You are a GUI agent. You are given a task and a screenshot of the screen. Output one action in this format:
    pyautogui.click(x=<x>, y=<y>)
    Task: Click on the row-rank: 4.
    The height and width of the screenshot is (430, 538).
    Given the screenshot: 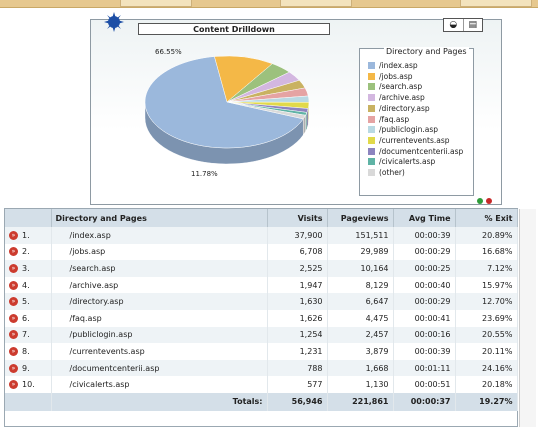 What is the action you would take?
    pyautogui.click(x=26, y=285)
    